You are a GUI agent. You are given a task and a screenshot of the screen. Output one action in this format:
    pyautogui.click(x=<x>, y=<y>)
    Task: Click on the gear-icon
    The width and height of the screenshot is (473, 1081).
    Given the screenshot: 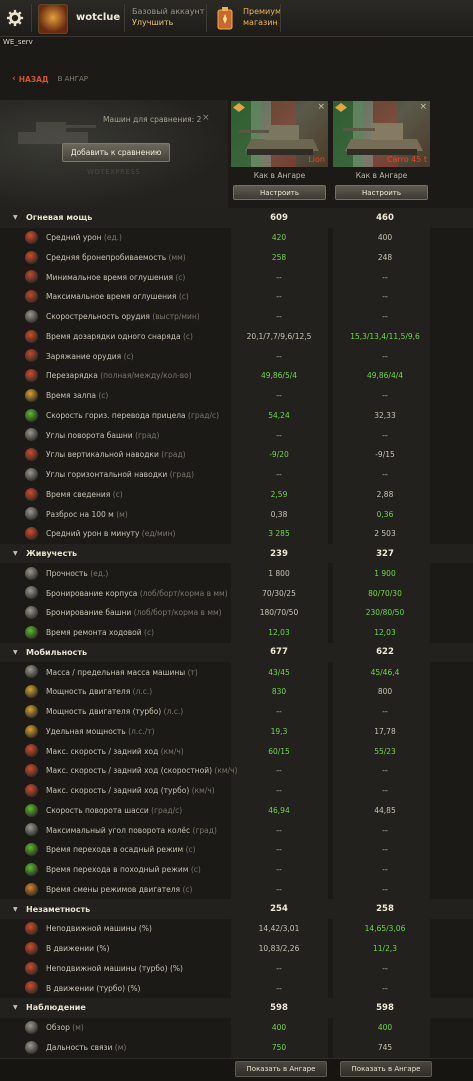 What is the action you would take?
    pyautogui.click(x=15, y=18)
    